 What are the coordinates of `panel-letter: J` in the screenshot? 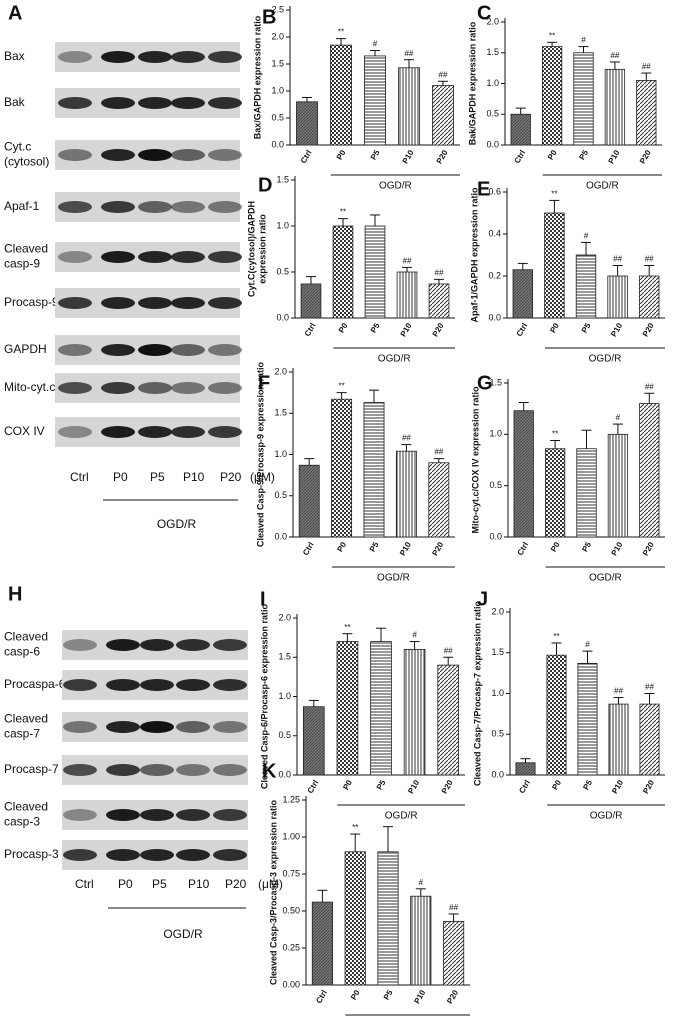 It's located at (482, 599).